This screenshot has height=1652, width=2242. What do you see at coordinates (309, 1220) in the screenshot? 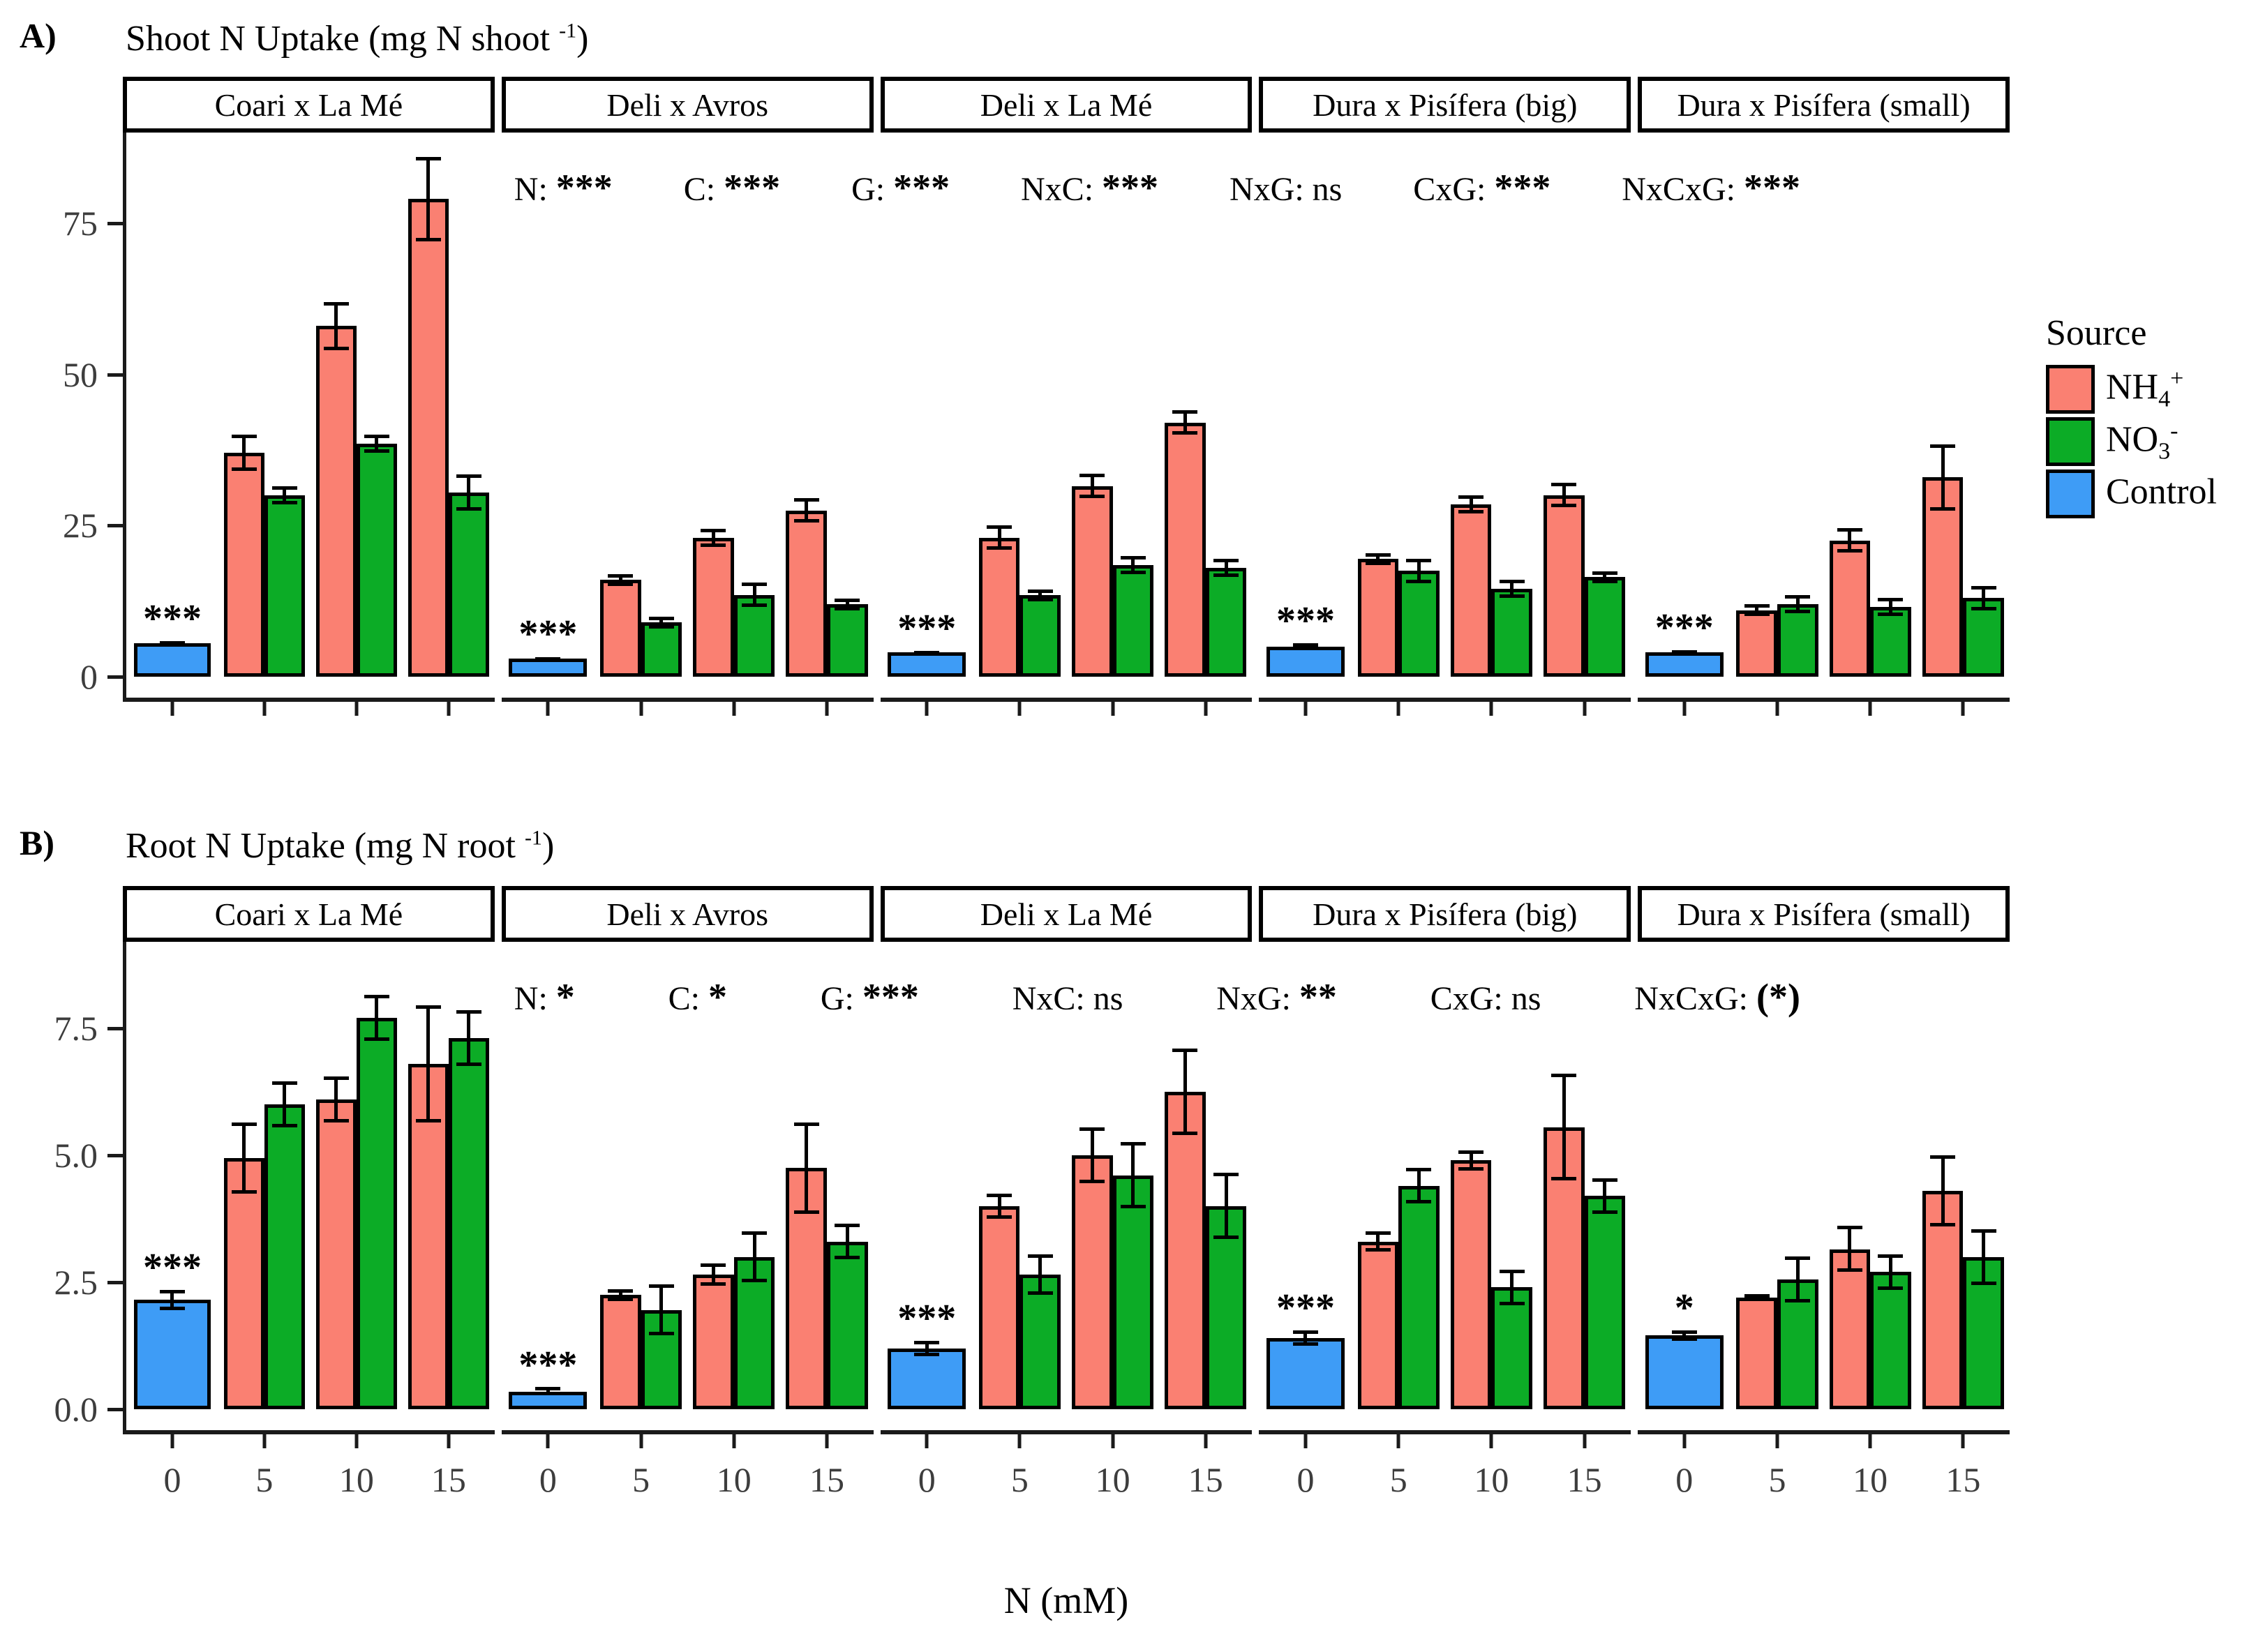
I see `facet-plot: *** 0 5 10 15` at bounding box center [309, 1220].